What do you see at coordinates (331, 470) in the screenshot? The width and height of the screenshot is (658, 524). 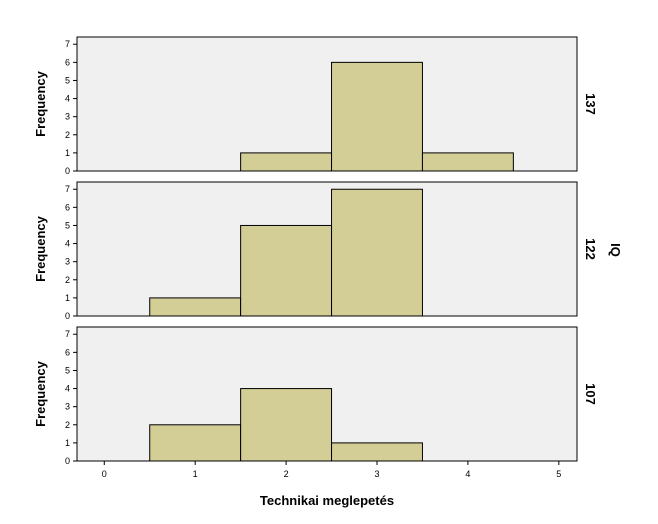 I see `x-axis: 0 1 2 3 4 5` at bounding box center [331, 470].